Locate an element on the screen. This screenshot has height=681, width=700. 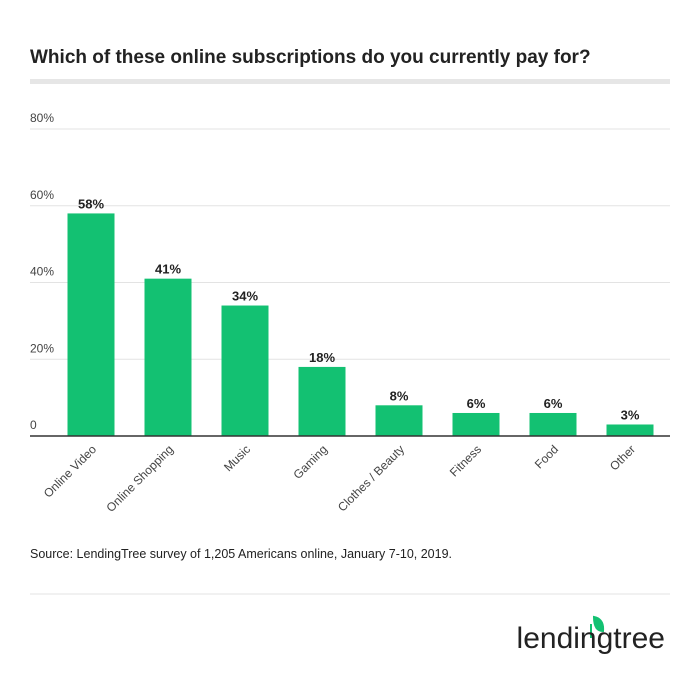
x-tick-label: Food is located at coordinates (546, 456).